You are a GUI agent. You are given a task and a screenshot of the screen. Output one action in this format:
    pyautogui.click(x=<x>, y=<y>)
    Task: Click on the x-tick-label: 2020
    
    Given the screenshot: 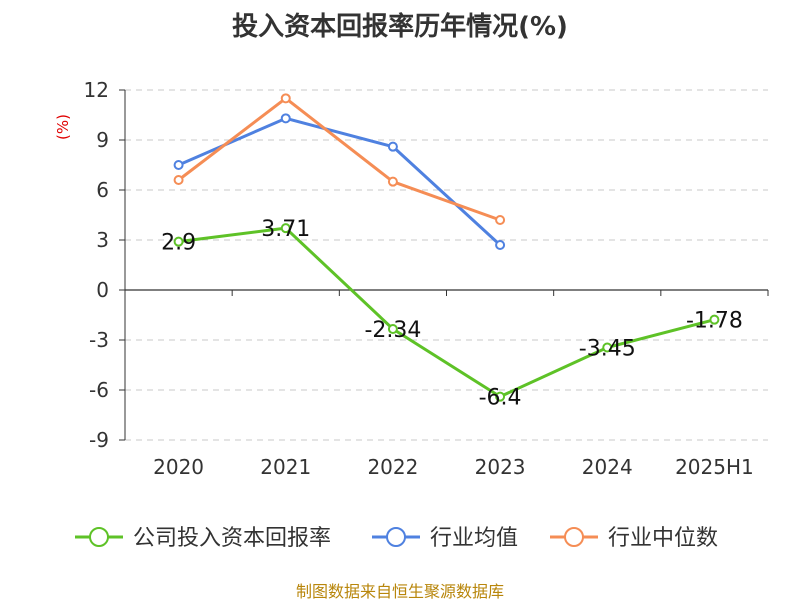 What is the action you would take?
    pyautogui.click(x=178, y=467)
    